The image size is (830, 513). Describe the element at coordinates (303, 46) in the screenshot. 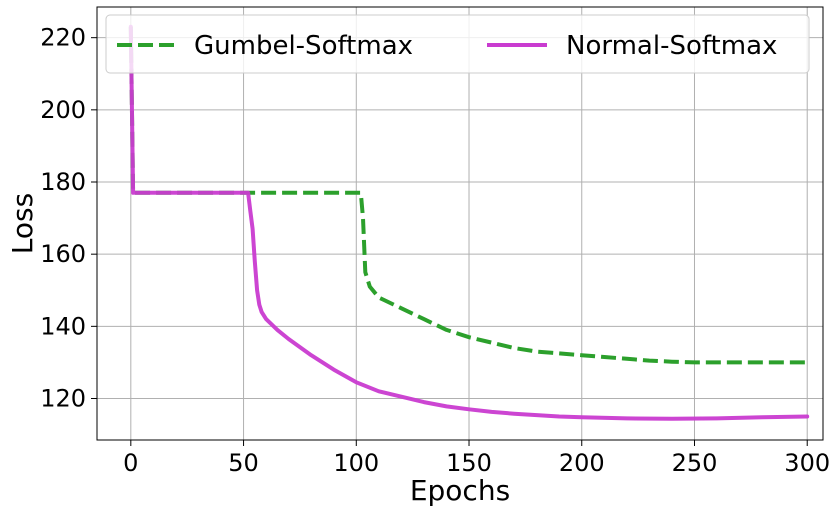

I see `legend-label-gumbel-softmax: Gumbel-Softmax` at that location.